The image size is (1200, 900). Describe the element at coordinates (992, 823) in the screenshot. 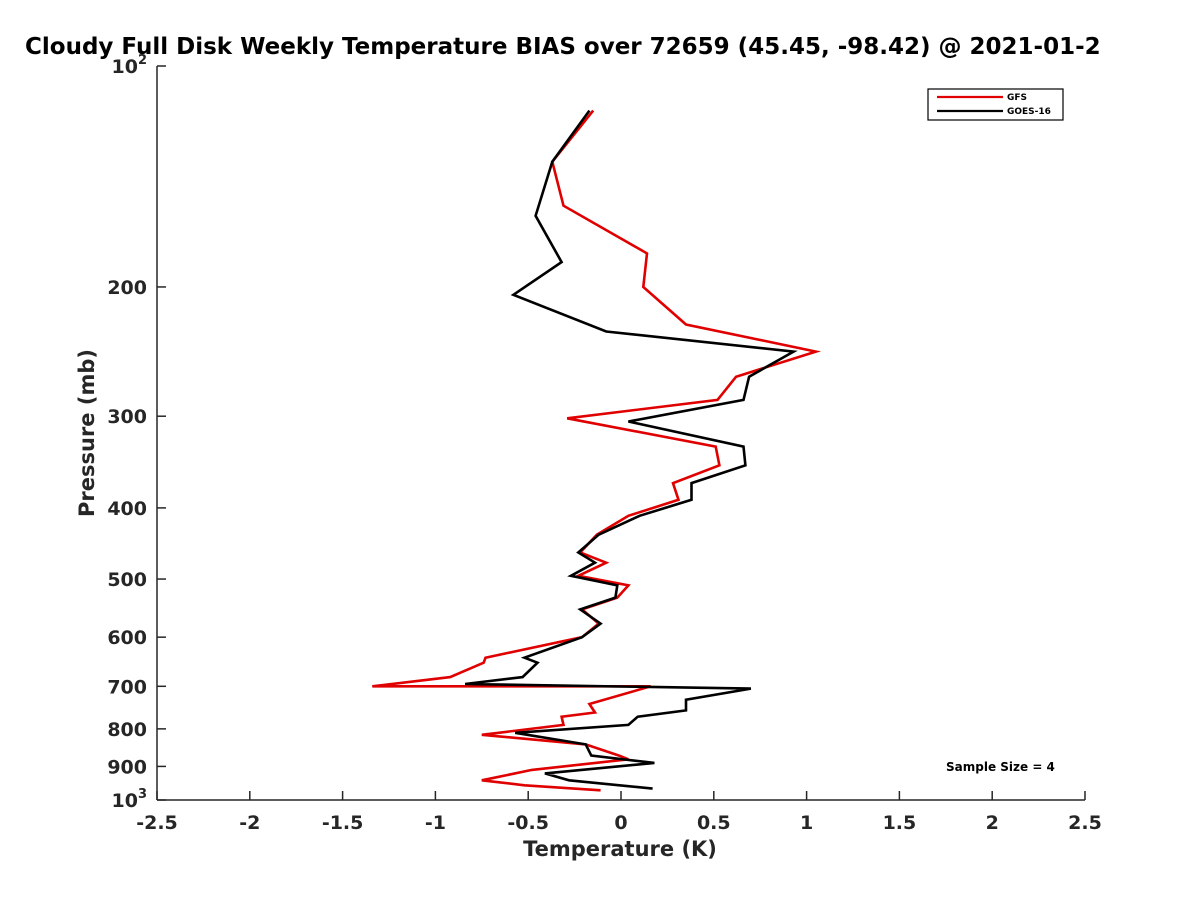

I see `x-tick-label: 2` at that location.